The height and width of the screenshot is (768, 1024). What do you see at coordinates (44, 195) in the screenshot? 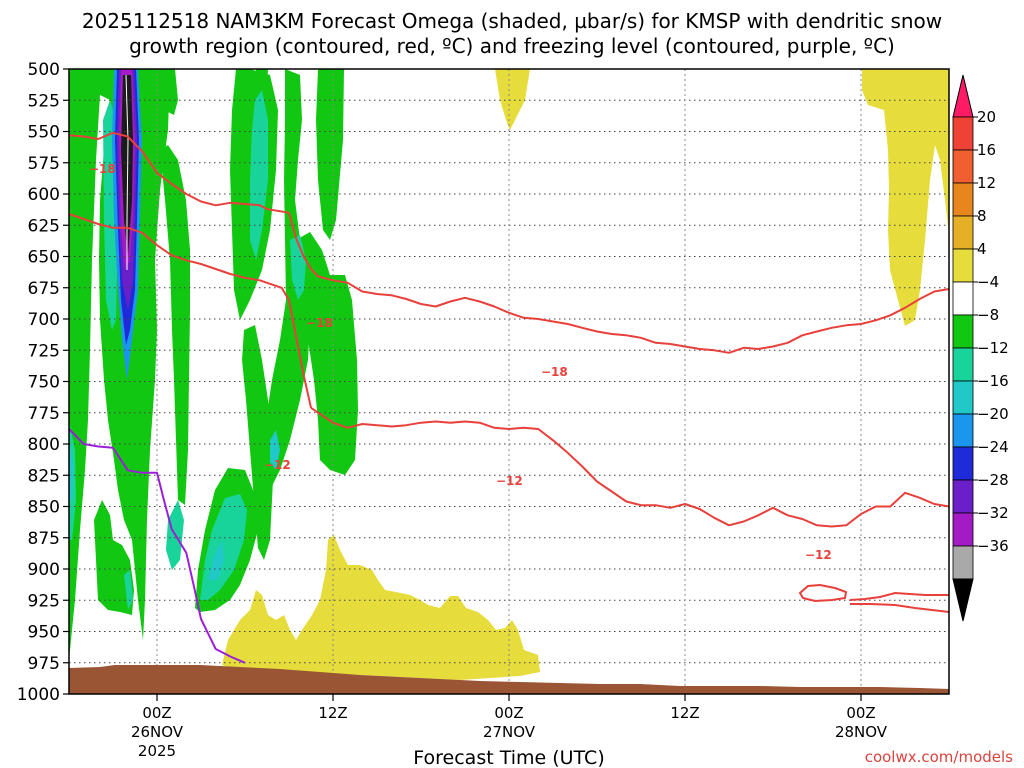
I see `y-tick-label: 600` at bounding box center [44, 195].